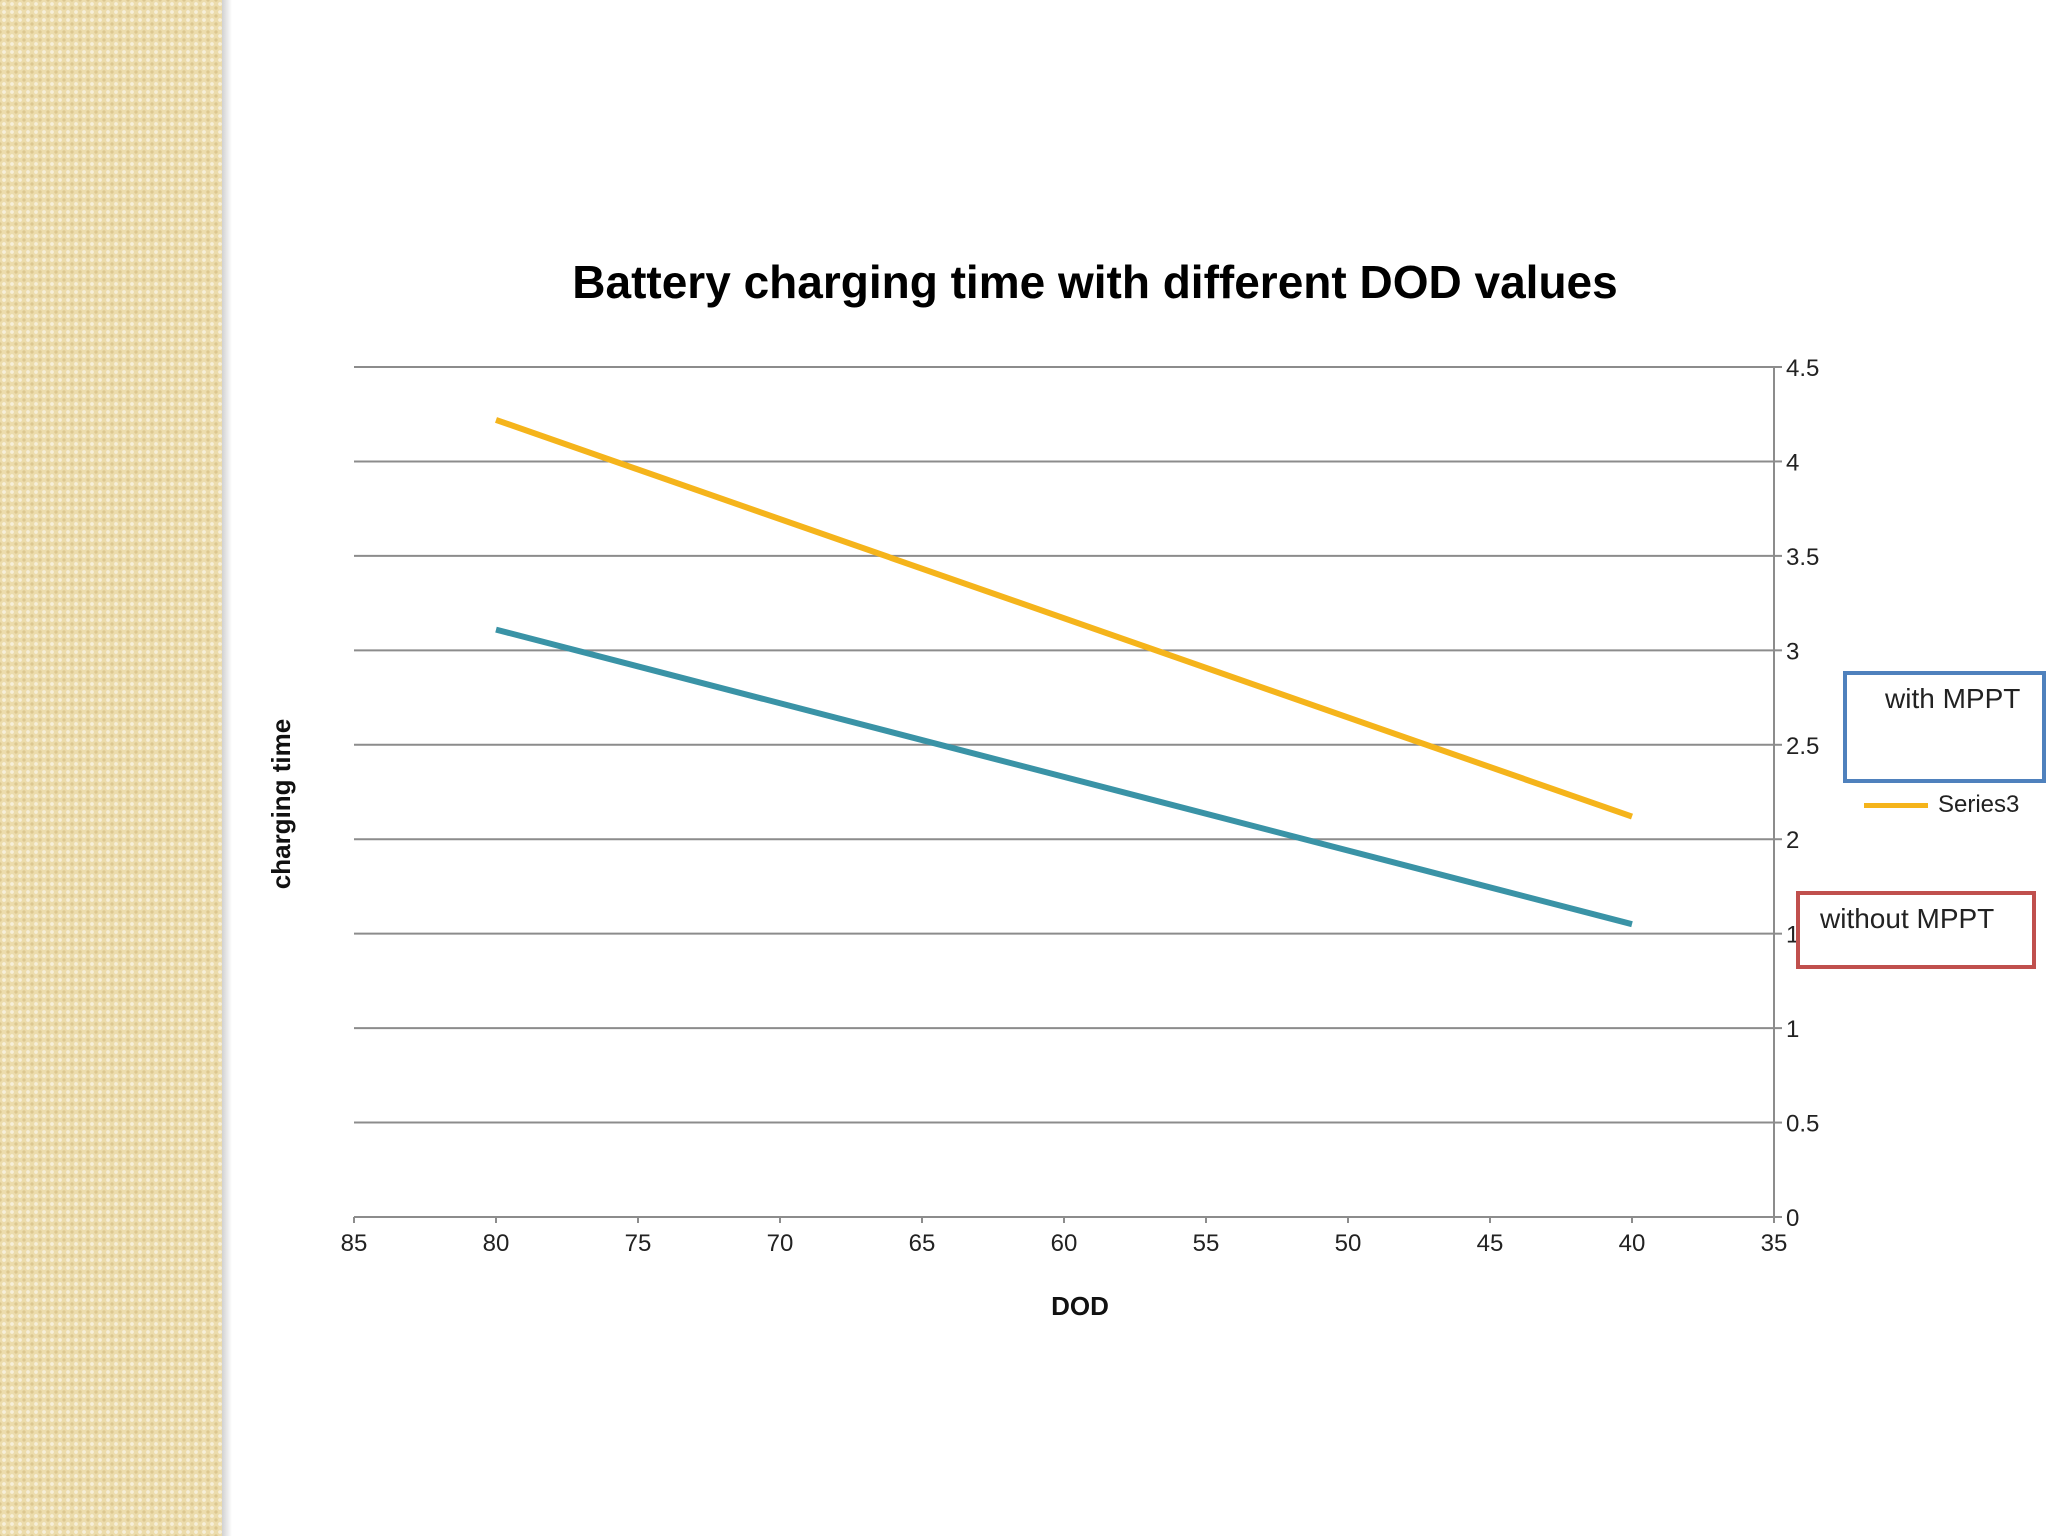 The height and width of the screenshot is (1536, 2048). I want to click on x-tick-label: 85, so click(354, 1243).